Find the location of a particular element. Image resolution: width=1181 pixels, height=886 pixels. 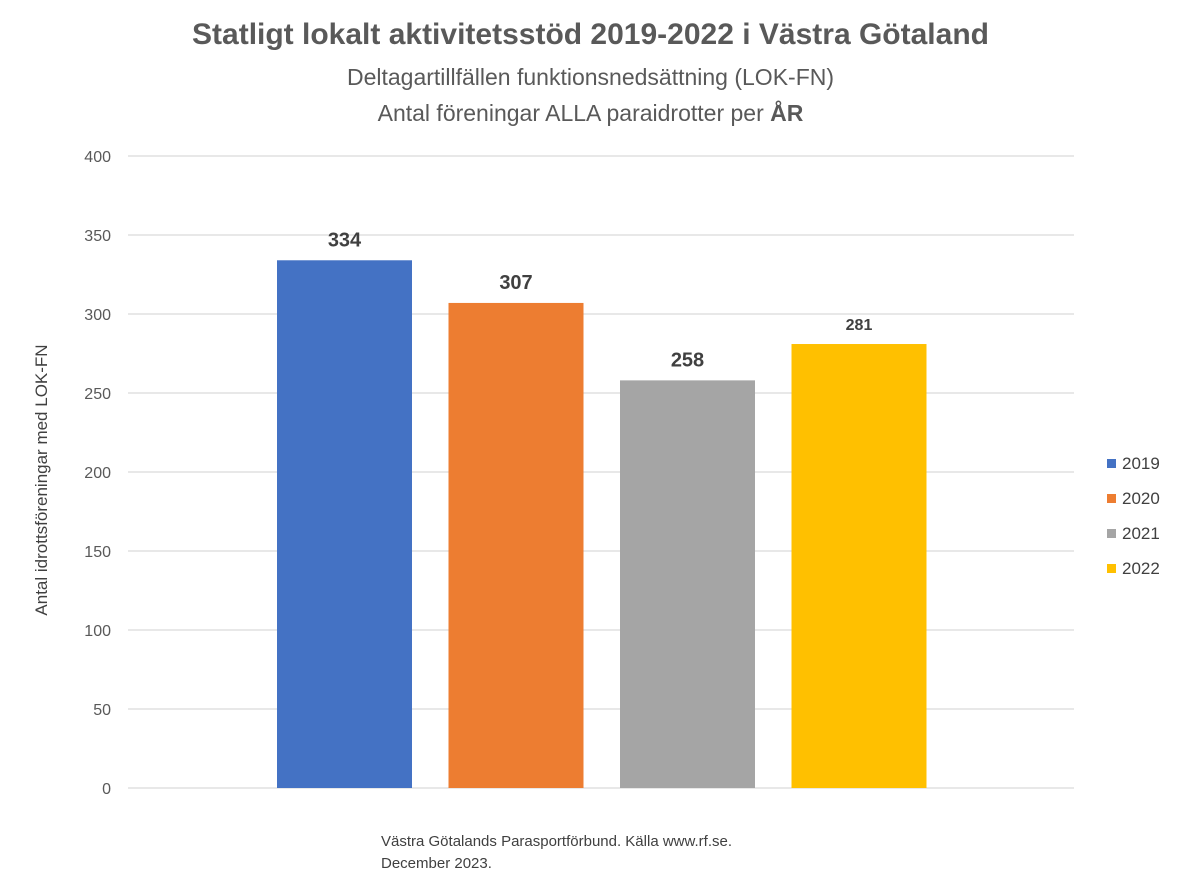

bar-2020 is located at coordinates (516, 545).